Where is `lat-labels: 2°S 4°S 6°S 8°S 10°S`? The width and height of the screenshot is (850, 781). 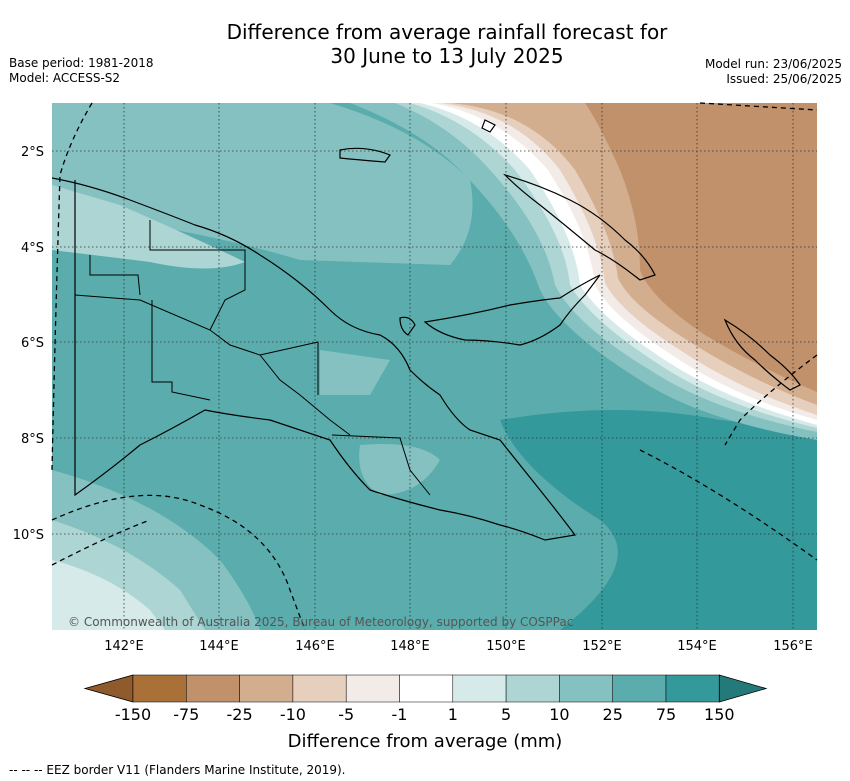 lat-labels: 2°S 4°S 6°S 8°S 10°S is located at coordinates (28, 344).